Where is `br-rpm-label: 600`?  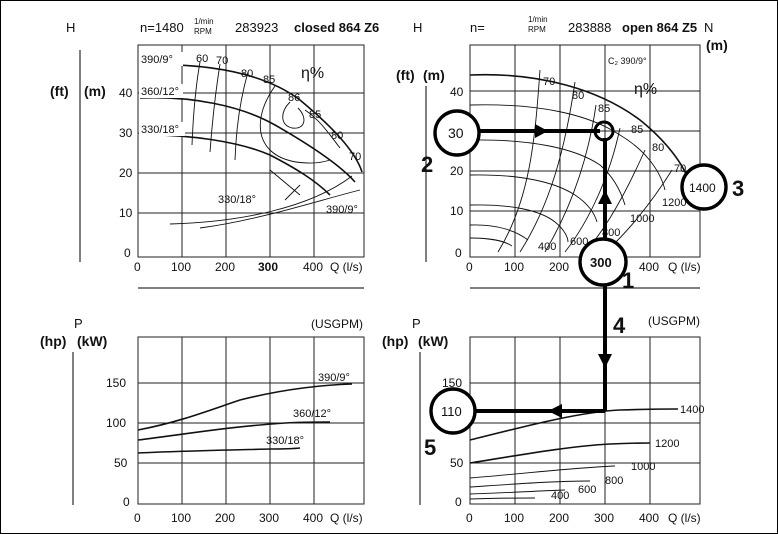 br-rpm-label: 600 is located at coordinates (587, 490).